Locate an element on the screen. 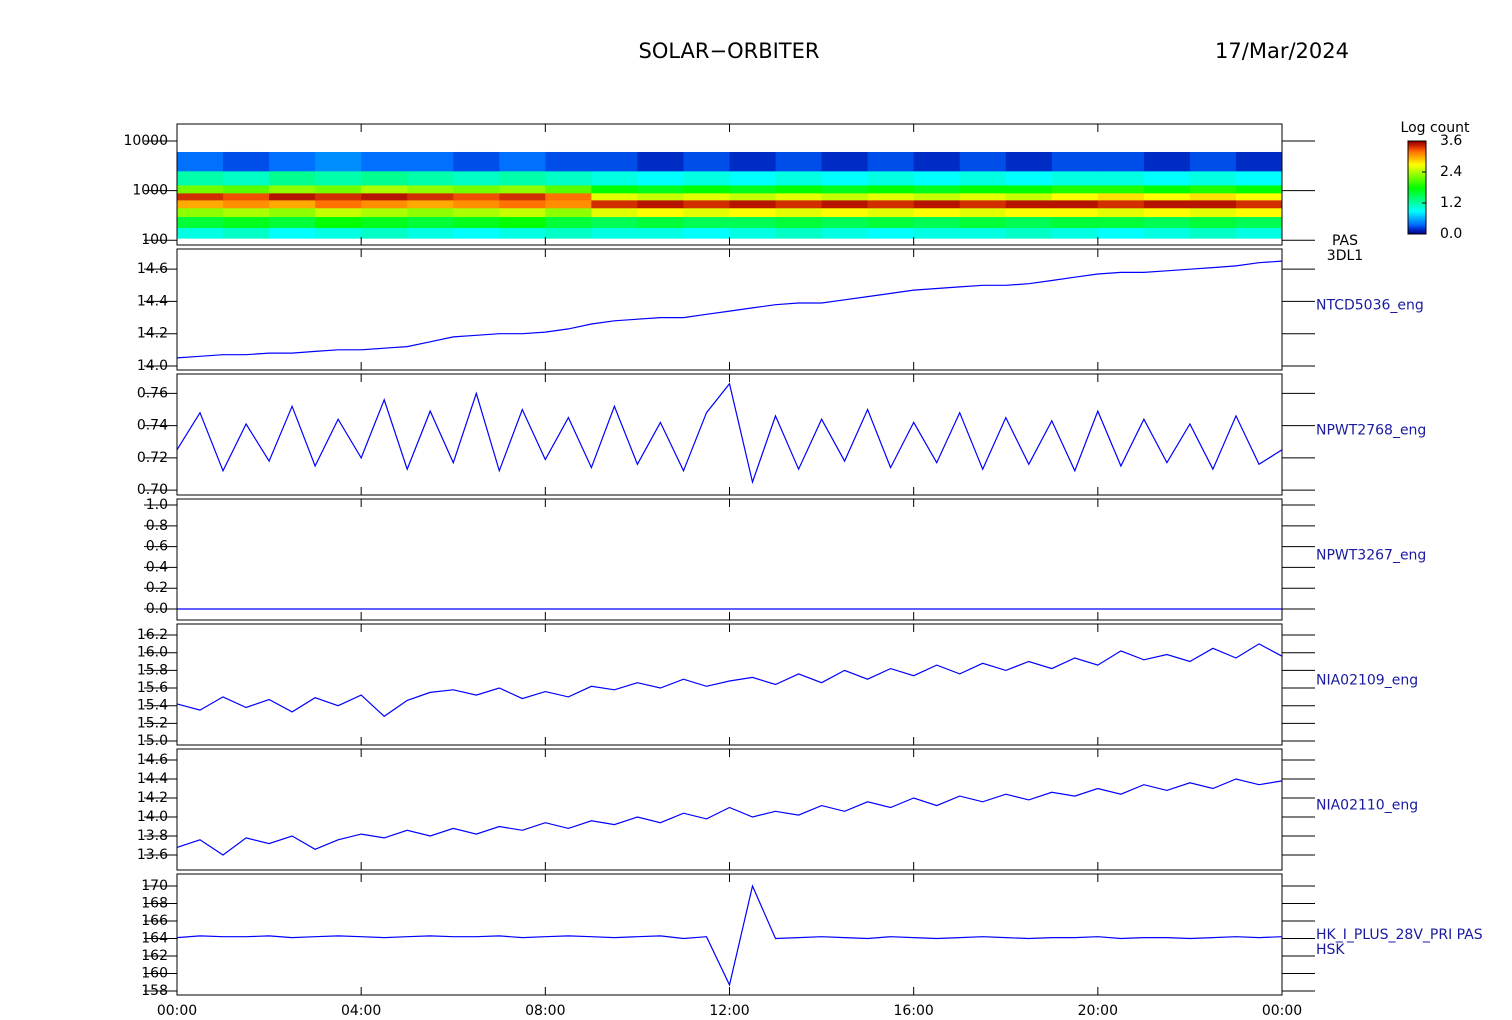 The image size is (1512, 1020). x-tick-label: 16:00 is located at coordinates (913, 1011).